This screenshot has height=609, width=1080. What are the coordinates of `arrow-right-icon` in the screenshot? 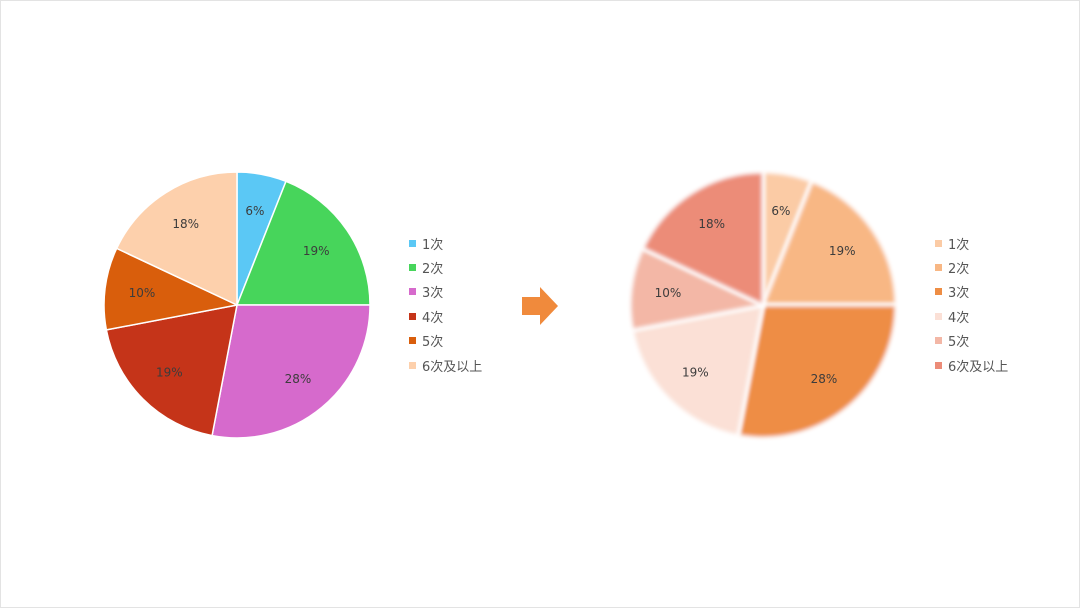 It's located at (540, 306).